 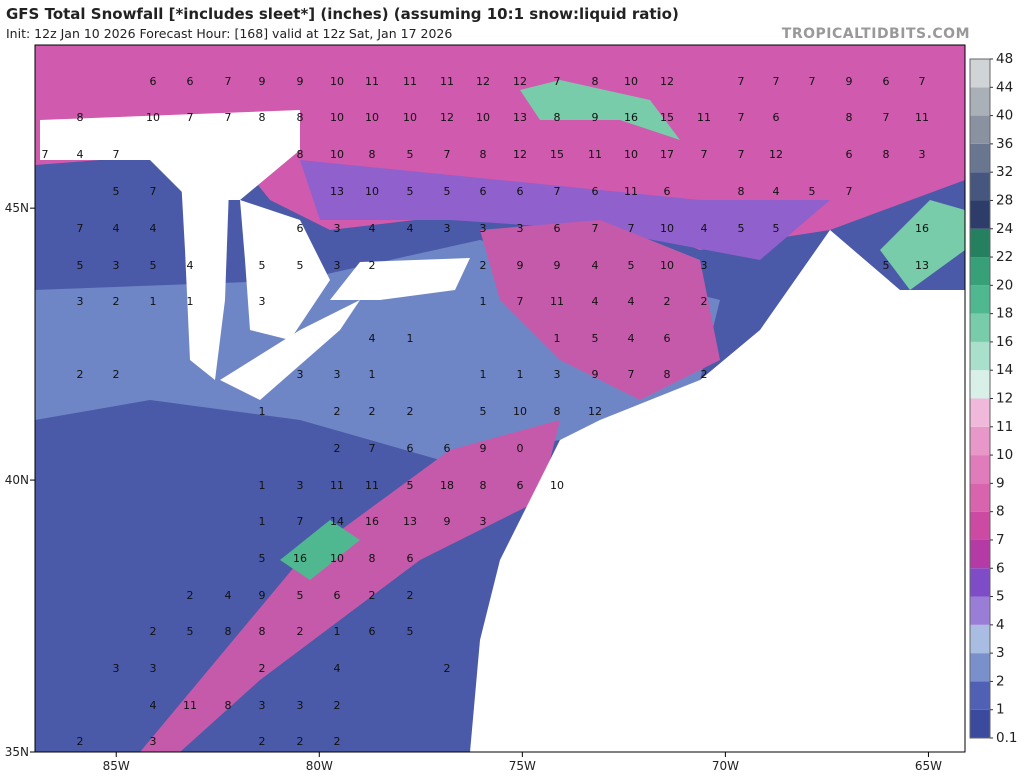 I want to click on grid-point-label: 0, so click(x=520, y=448).